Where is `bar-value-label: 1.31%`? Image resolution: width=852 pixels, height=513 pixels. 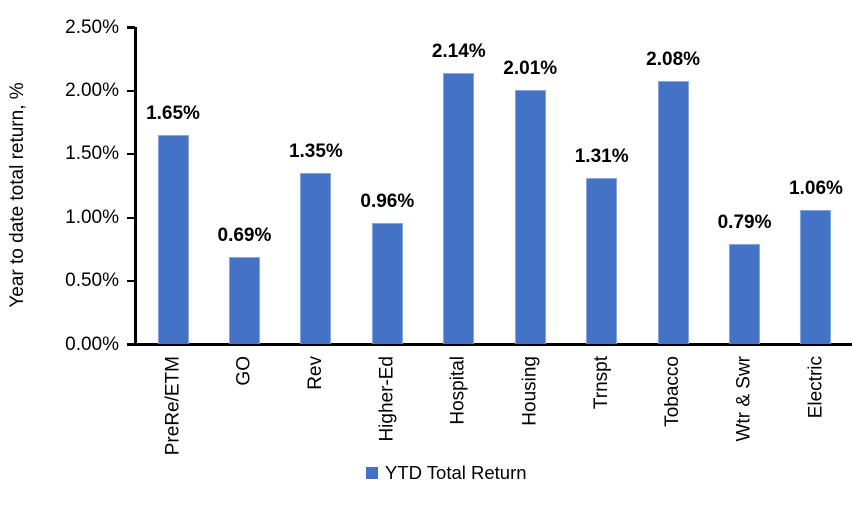 bar-value-label: 1.31% is located at coordinates (601, 157).